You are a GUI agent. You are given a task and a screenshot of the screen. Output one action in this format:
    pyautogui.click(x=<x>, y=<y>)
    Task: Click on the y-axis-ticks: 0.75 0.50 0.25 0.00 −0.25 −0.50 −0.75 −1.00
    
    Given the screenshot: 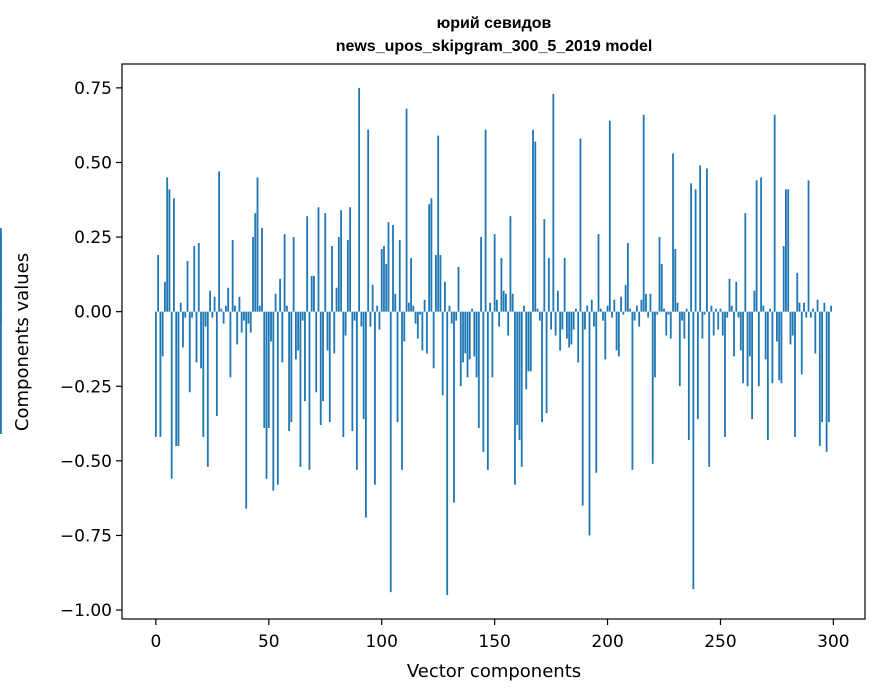 What is the action you would take?
    pyautogui.click(x=91, y=350)
    